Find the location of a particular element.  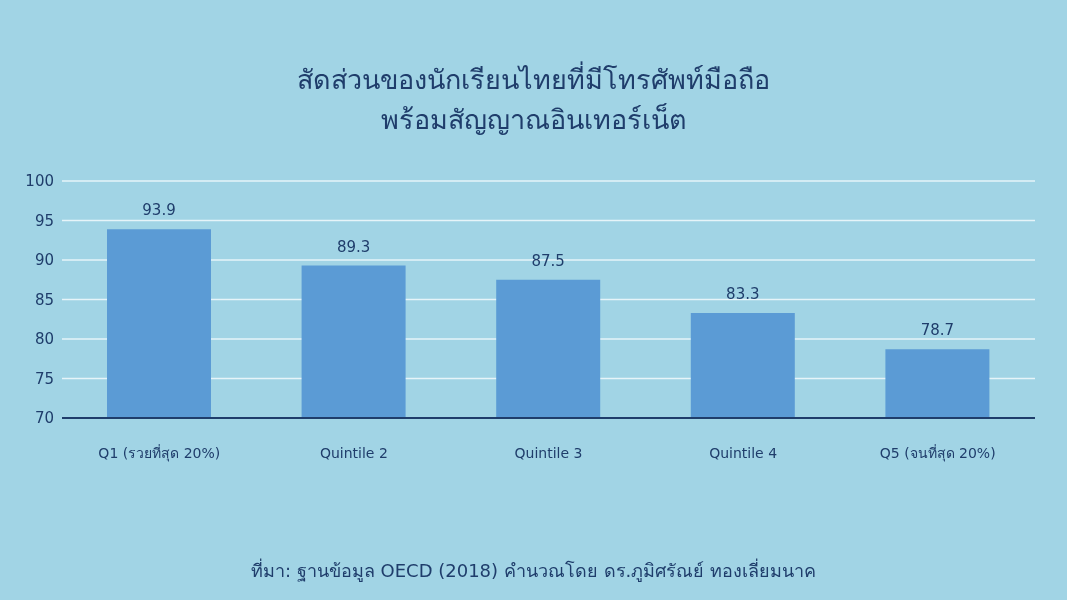

x-tick-label: Quintile 2 is located at coordinates (353, 452).